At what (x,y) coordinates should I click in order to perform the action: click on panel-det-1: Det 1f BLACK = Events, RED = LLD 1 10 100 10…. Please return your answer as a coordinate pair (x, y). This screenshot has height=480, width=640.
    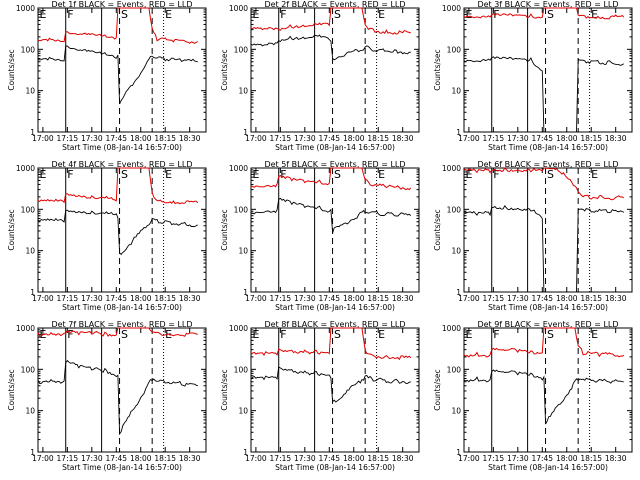
    Looking at the image, I should click on (107, 76).